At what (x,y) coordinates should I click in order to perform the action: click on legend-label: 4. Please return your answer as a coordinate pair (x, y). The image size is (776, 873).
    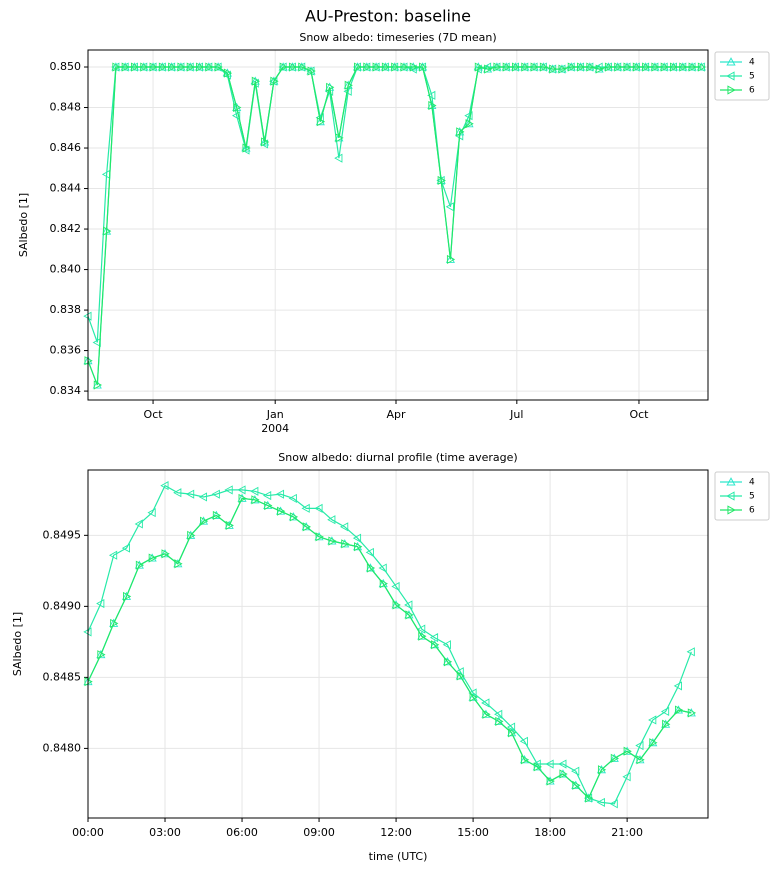
    Looking at the image, I should click on (752, 483).